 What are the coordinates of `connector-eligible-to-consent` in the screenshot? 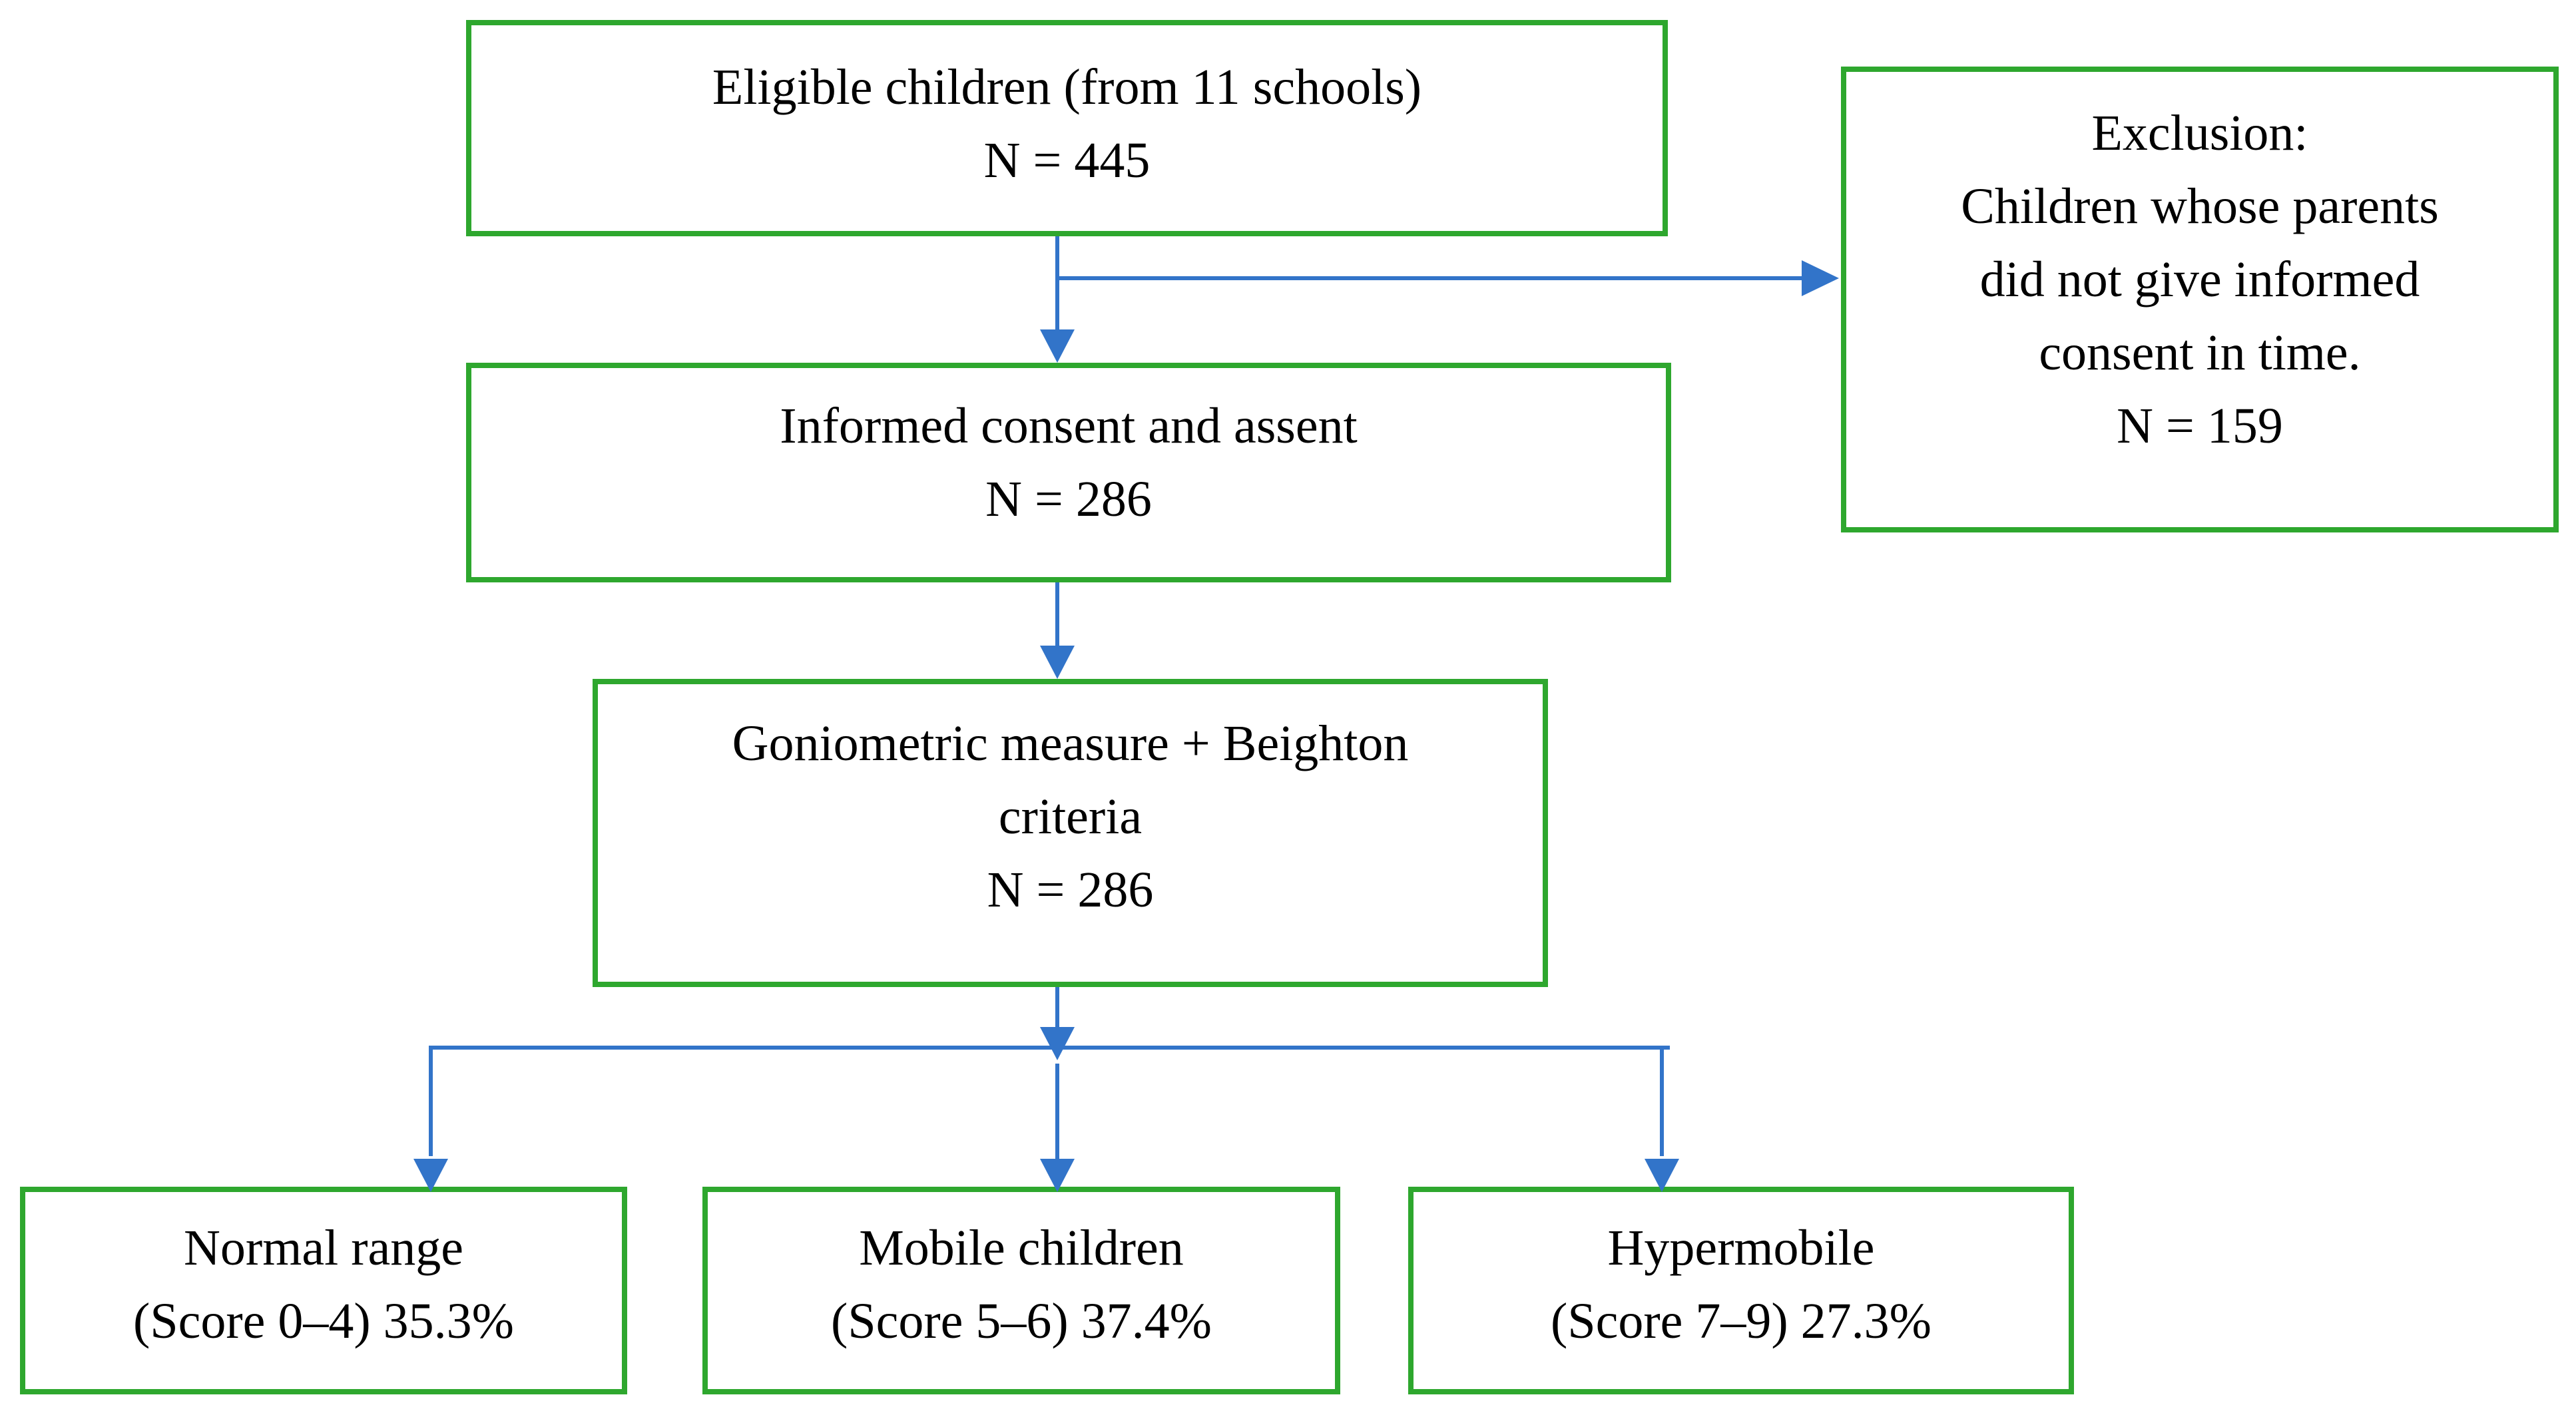 It's located at (1057, 283).